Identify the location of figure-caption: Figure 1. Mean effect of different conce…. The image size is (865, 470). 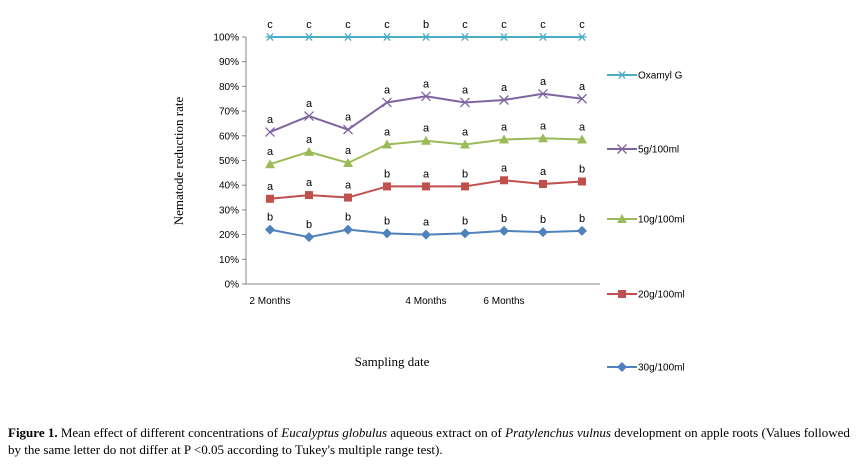
(434, 441).